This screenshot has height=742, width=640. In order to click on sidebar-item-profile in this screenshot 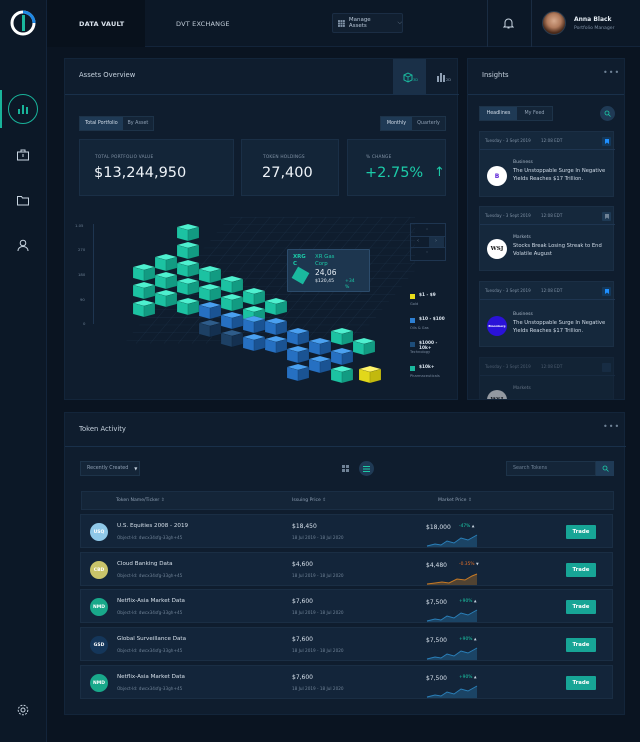, I will do `click(23, 245)`.